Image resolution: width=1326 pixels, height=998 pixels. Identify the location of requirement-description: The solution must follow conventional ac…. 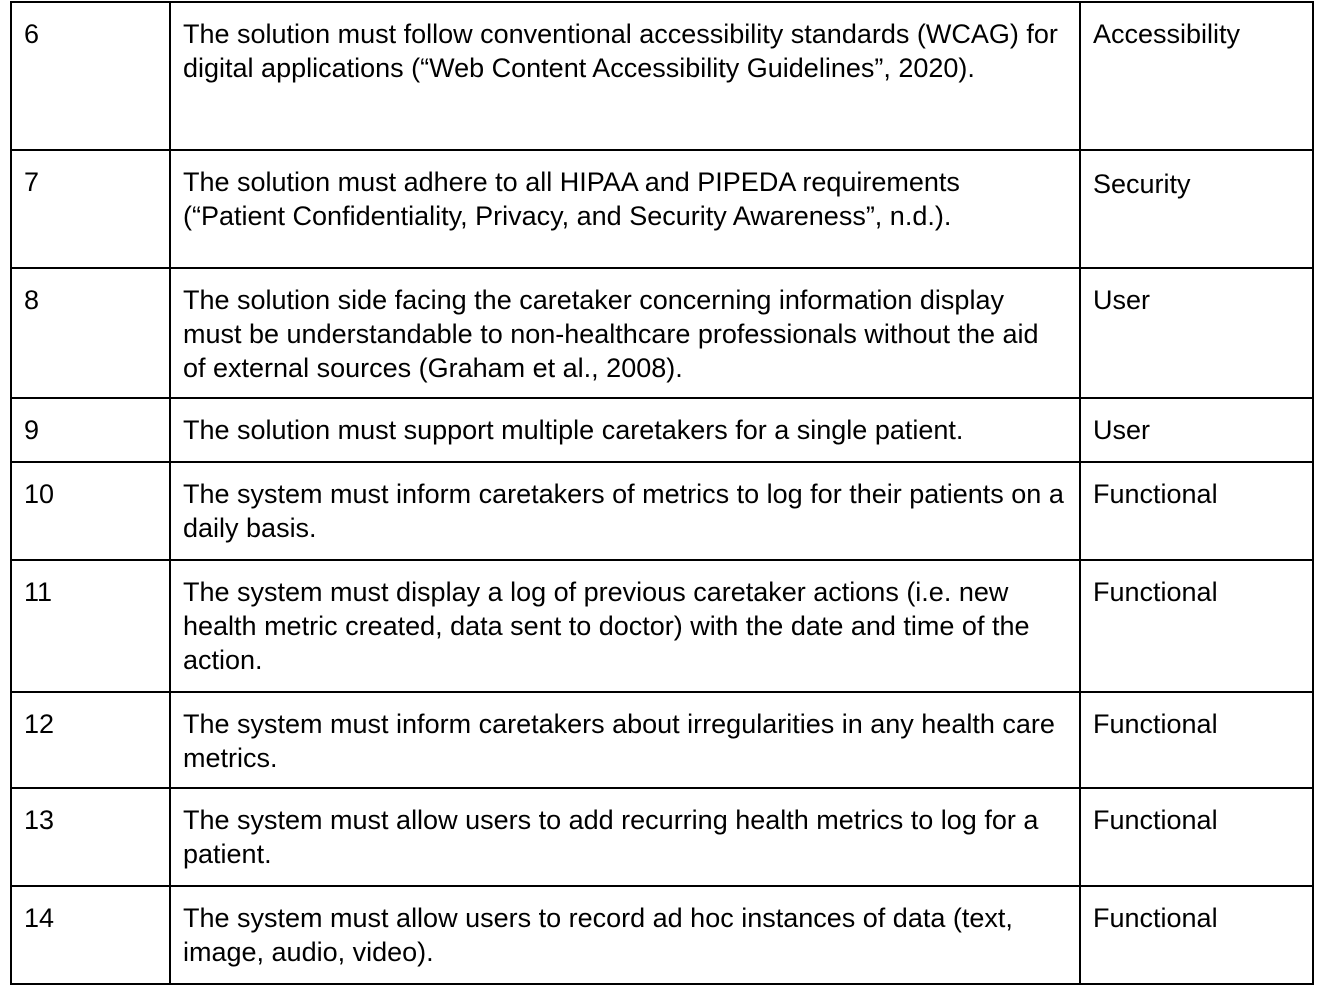
(625, 76).